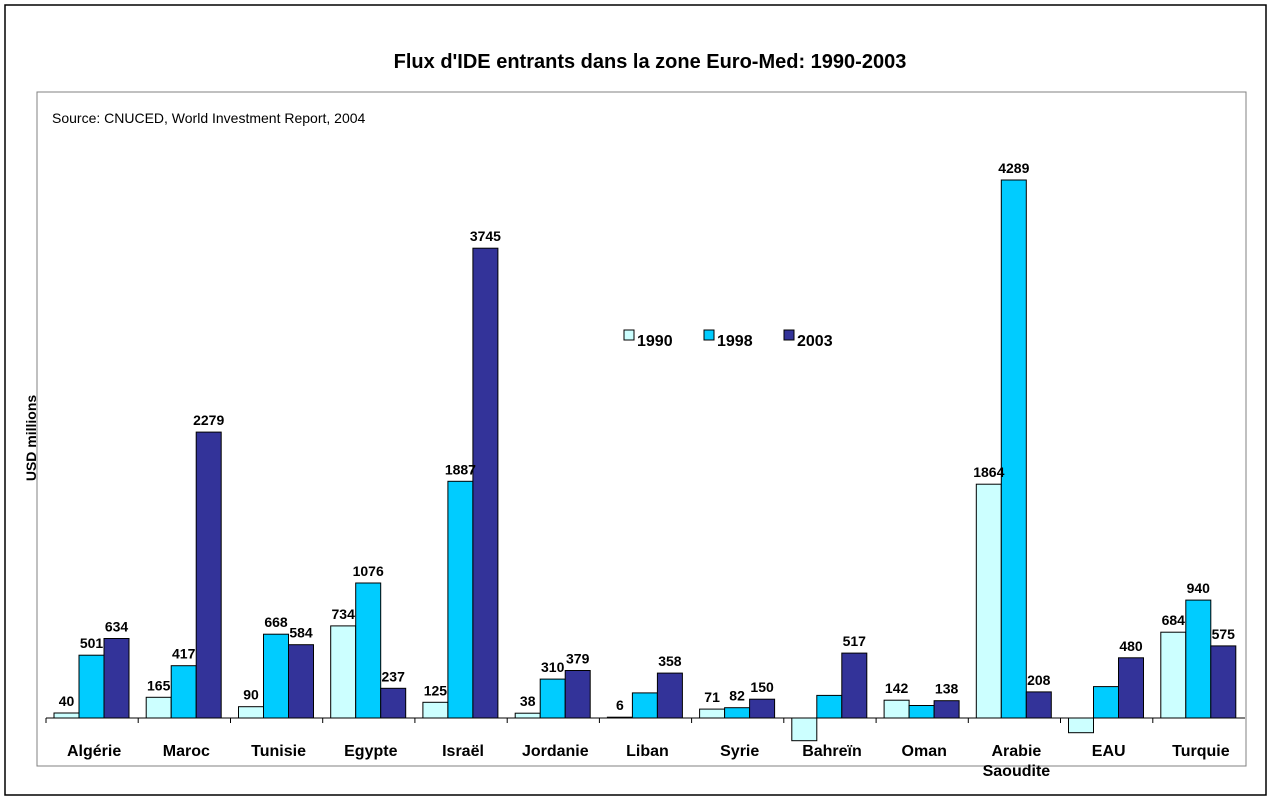 This screenshot has width=1271, height=805. Describe the element at coordinates (620, 705) in the screenshot. I see `value-label-1990-6: 6` at that location.